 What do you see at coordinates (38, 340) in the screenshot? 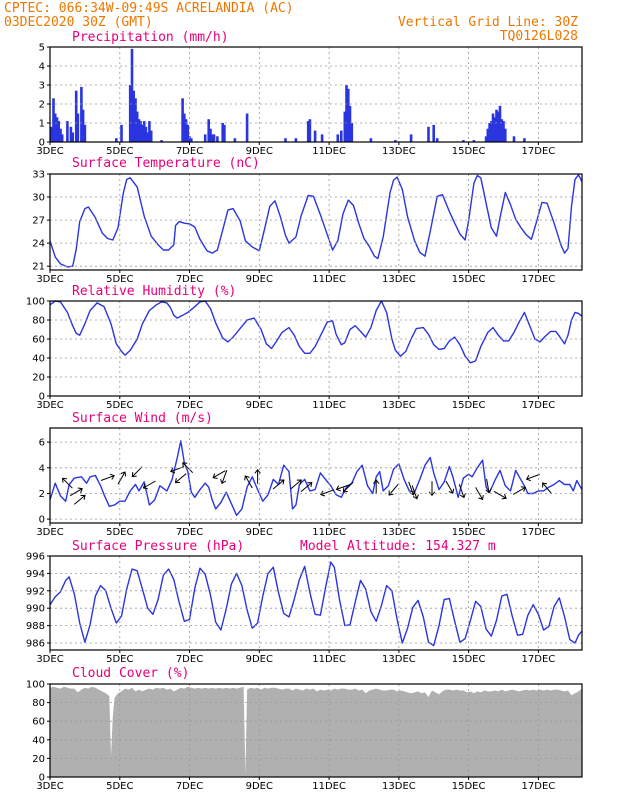
I see `humidity-ytick-label: 60` at bounding box center [38, 340].